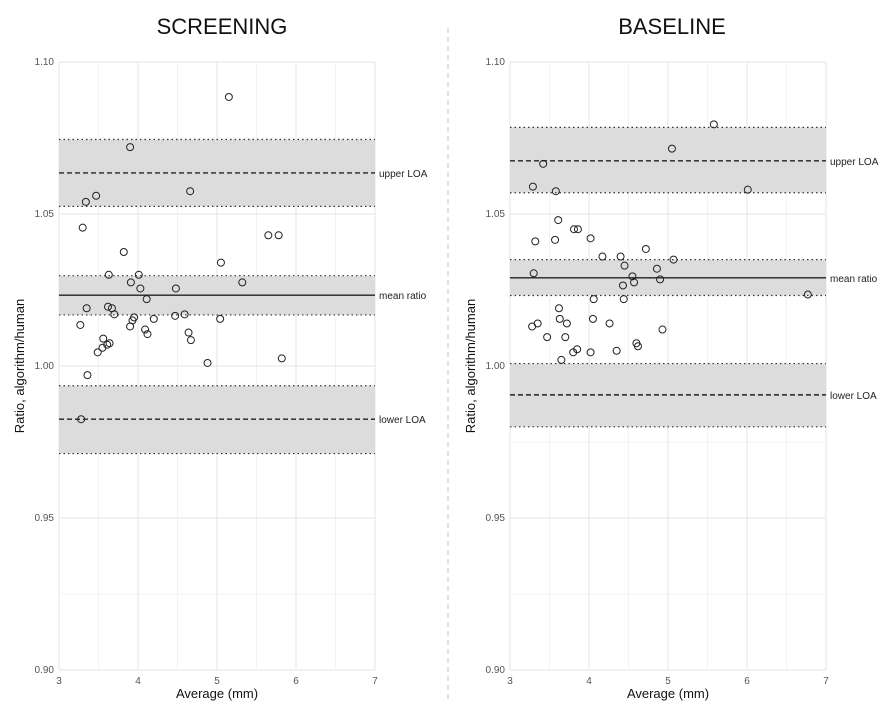 Image resolution: width=883 pixels, height=704 pixels. What do you see at coordinates (668, 693) in the screenshot?
I see `x-axis-title-baseline: Average (mm)` at bounding box center [668, 693].